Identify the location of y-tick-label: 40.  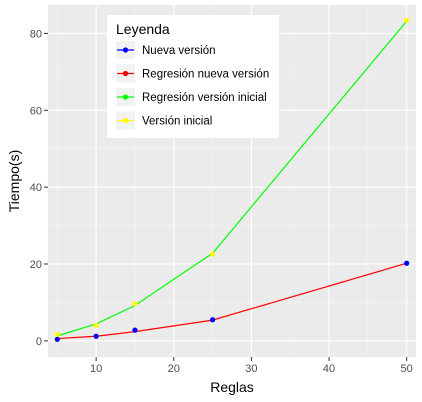
(36, 188).